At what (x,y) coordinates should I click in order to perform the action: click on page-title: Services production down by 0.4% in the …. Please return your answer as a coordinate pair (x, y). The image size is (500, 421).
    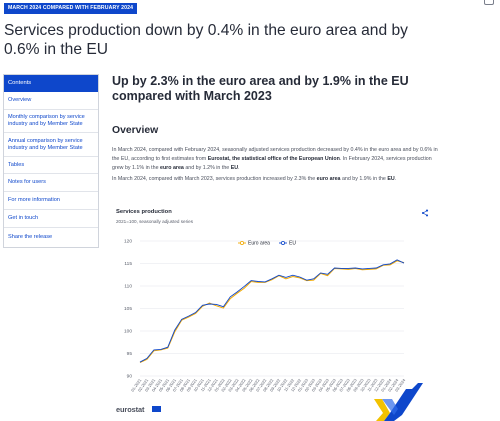
    Looking at the image, I should click on (206, 40).